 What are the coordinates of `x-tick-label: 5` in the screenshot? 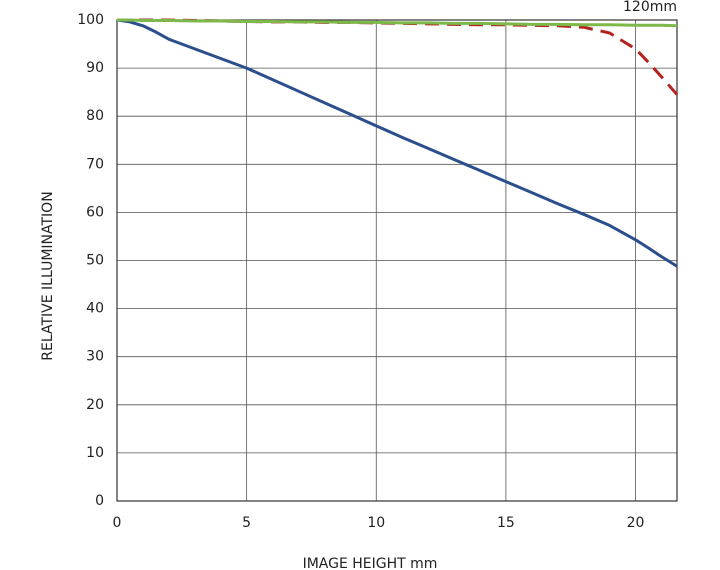 It's located at (246, 523).